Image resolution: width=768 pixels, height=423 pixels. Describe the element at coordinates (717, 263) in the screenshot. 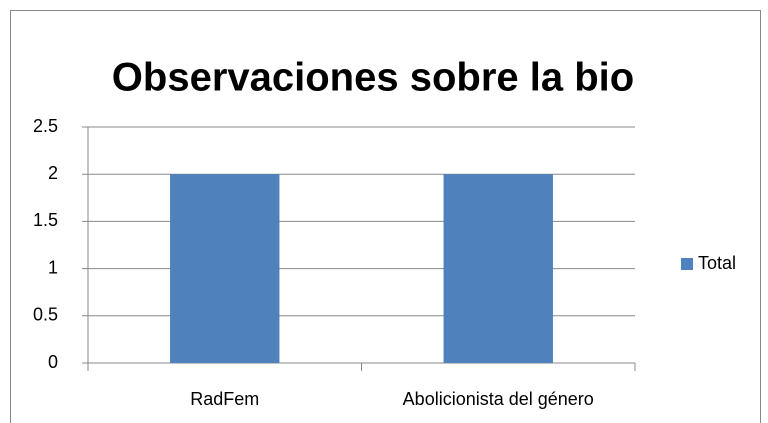

I see `legend-label: Total` at that location.